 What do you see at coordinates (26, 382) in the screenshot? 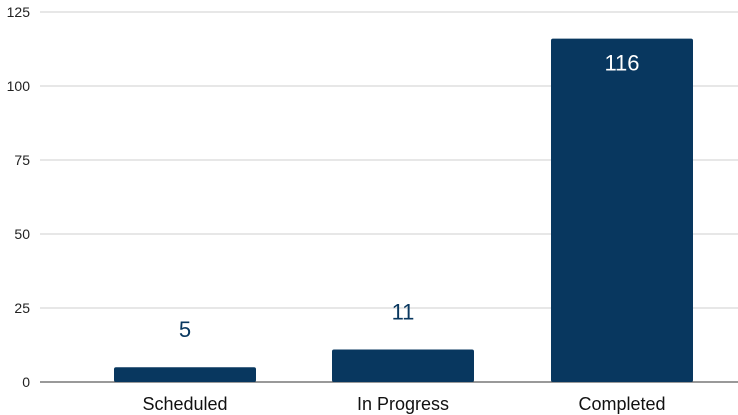
I see `y-tick-label: 0` at bounding box center [26, 382].